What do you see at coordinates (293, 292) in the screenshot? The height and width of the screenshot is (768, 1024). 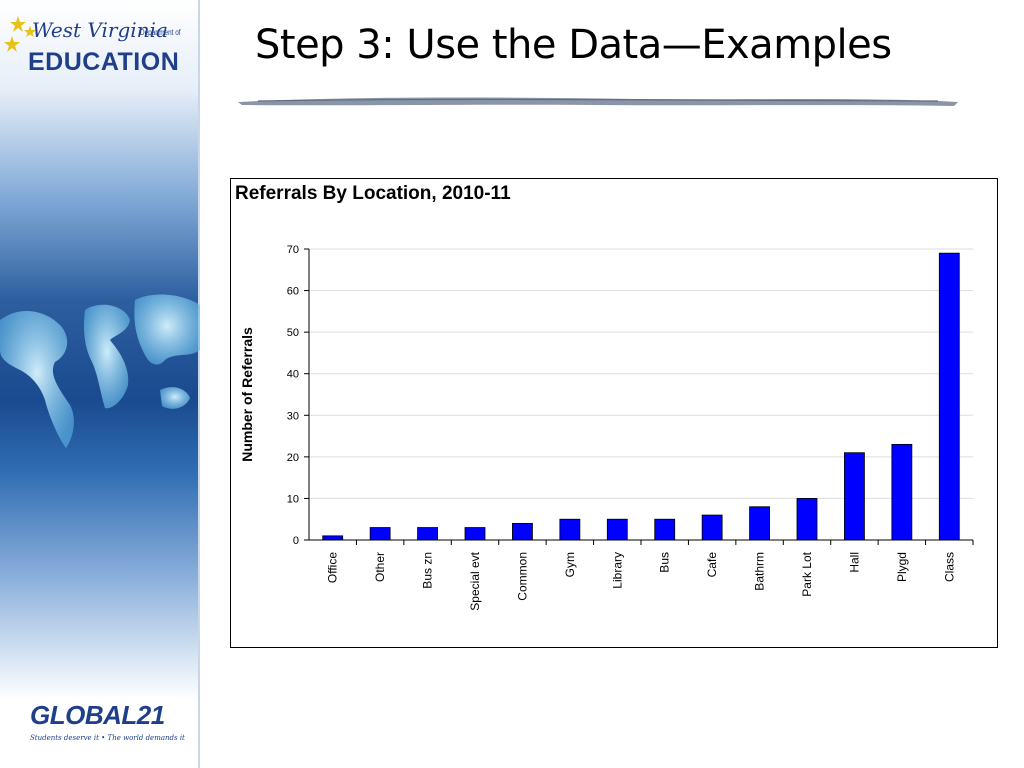 I see `y-tick-label: 60` at bounding box center [293, 292].